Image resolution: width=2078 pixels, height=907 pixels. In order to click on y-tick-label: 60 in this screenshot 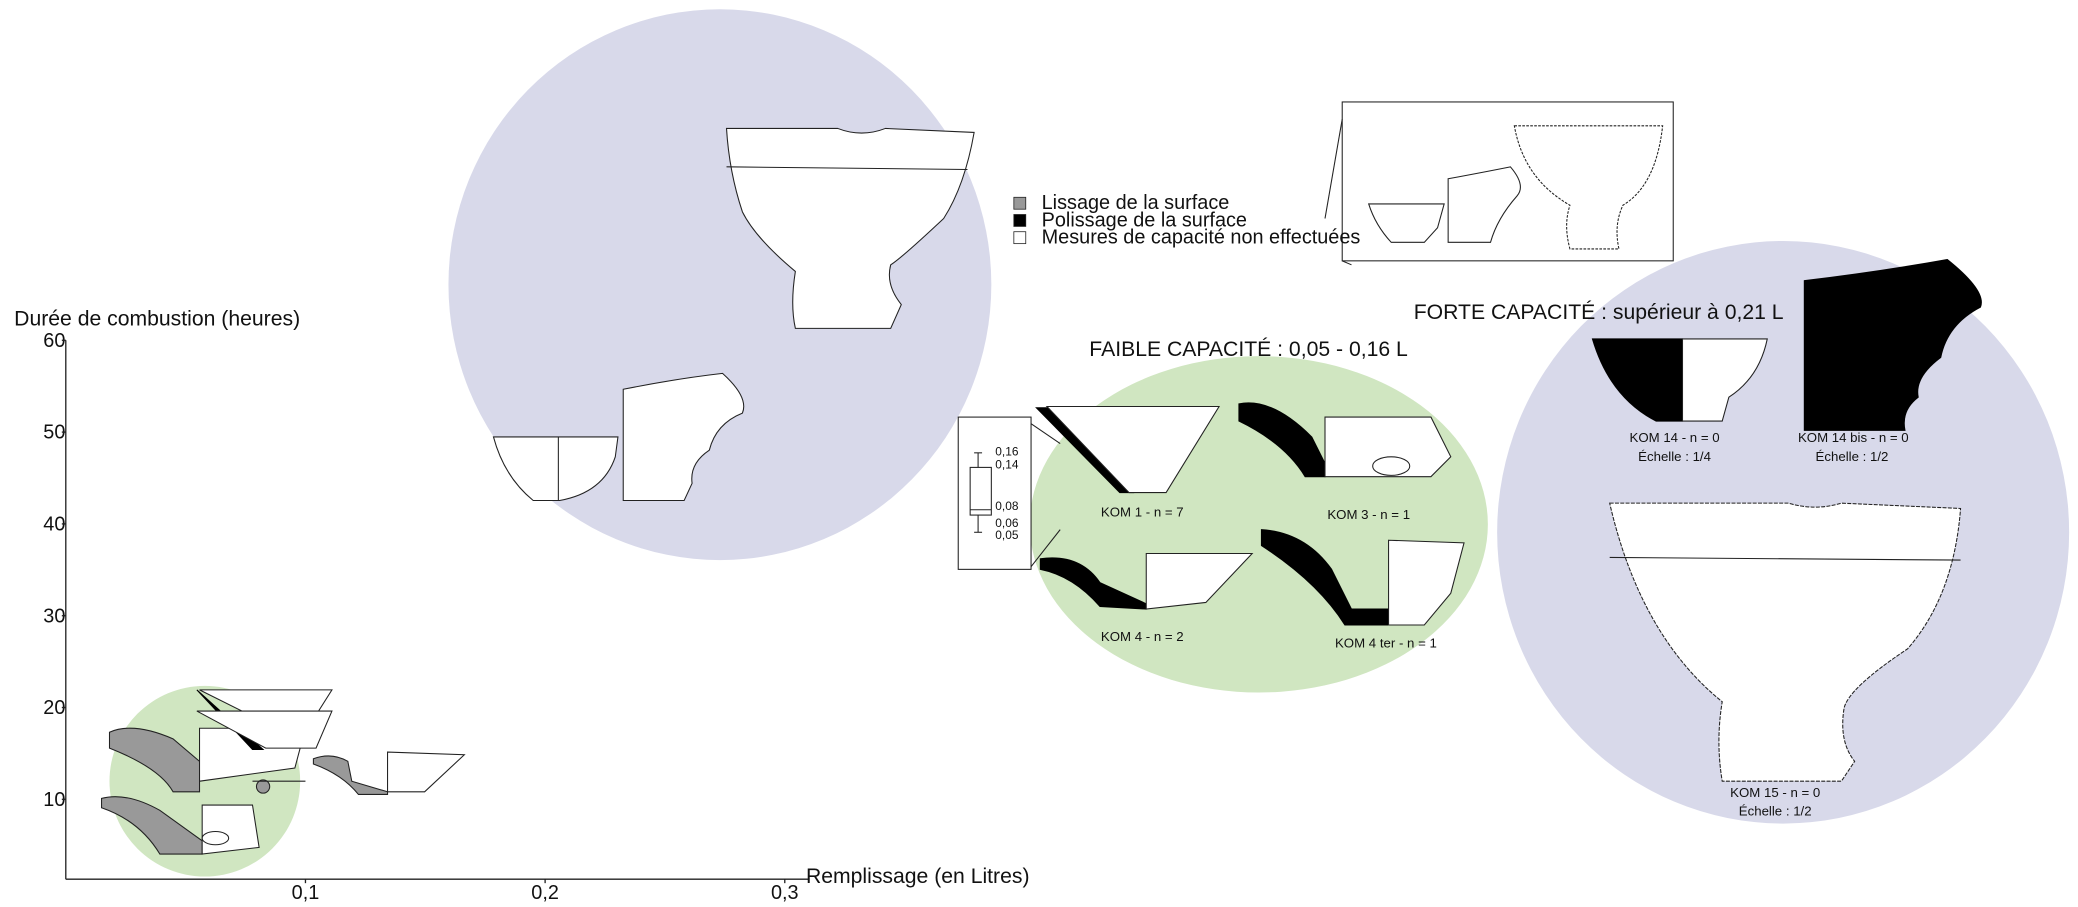, I will do `click(54, 341)`.